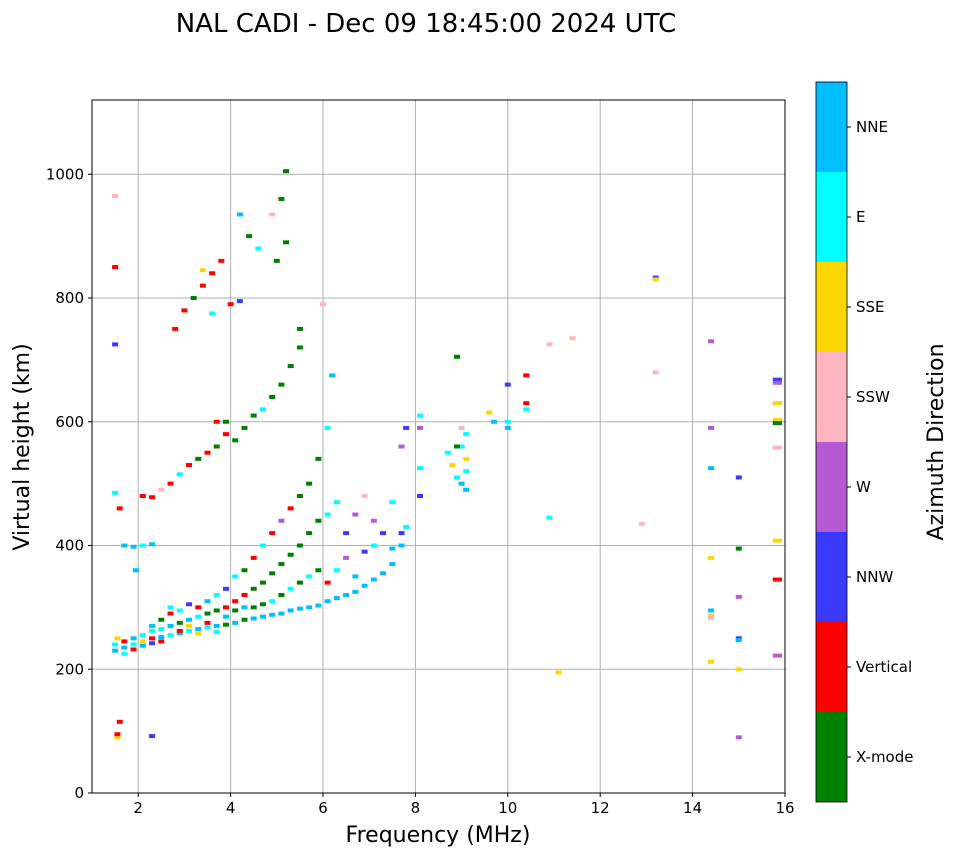 The height and width of the screenshot is (857, 958). I want to click on colorbar-tick-label: NNW, so click(874, 577).